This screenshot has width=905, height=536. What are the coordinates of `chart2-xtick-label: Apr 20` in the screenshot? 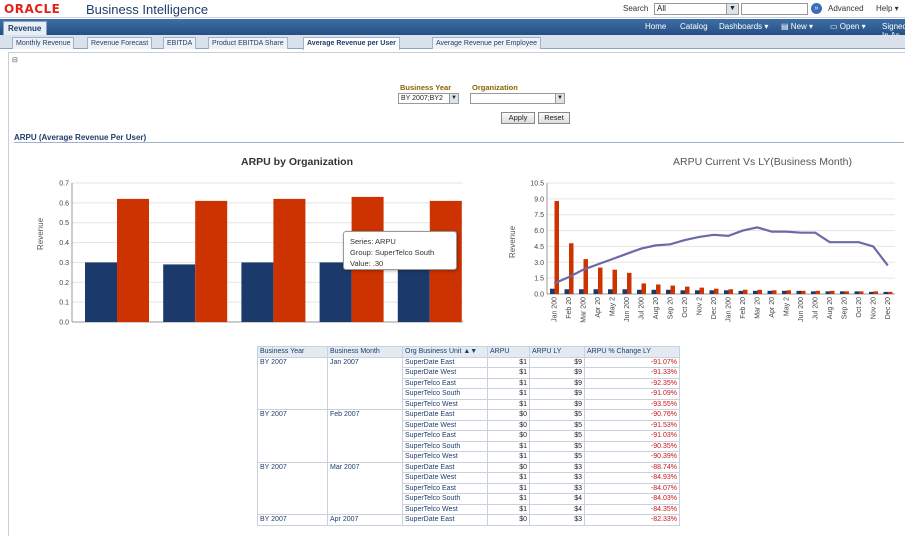 It's located at (772, 307).